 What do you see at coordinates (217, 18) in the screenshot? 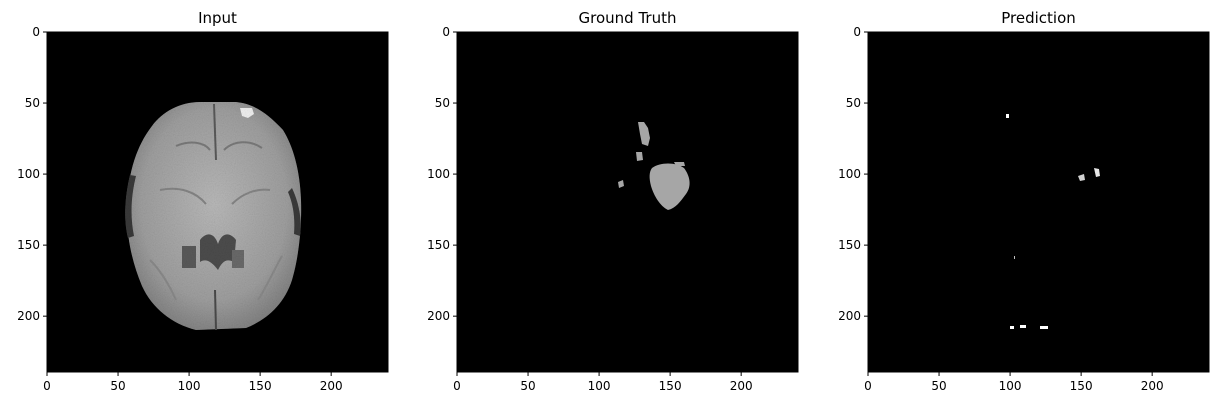
I see `panel-title: Input` at bounding box center [217, 18].